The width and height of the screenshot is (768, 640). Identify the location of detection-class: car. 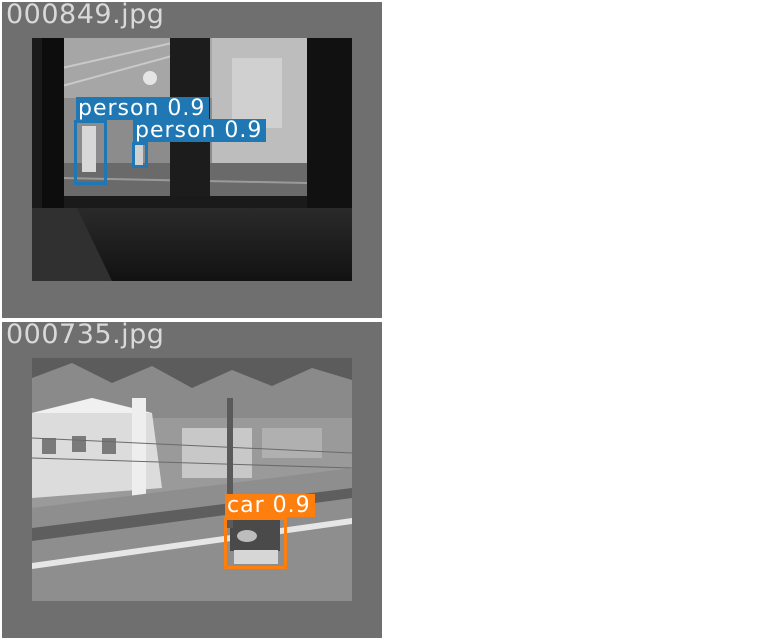
(246, 505).